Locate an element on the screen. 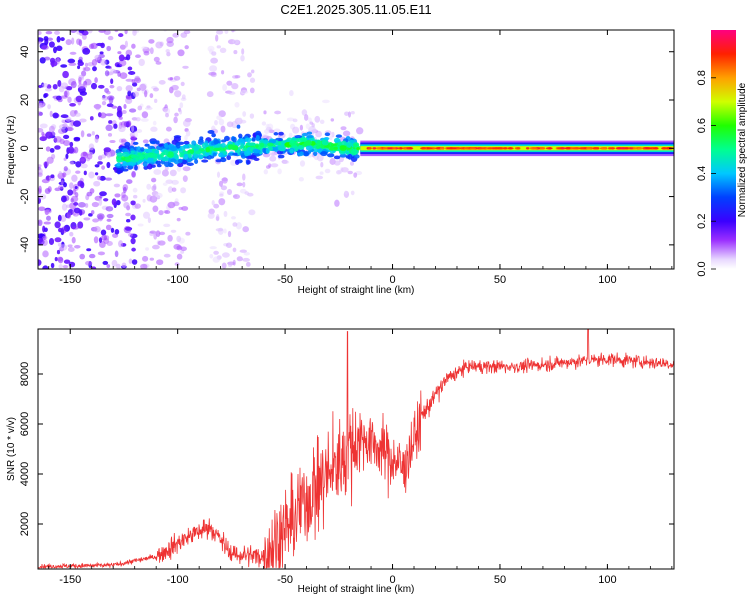 The width and height of the screenshot is (750, 600). spectrogram-x-tick-label: -150 is located at coordinates (70, 280).